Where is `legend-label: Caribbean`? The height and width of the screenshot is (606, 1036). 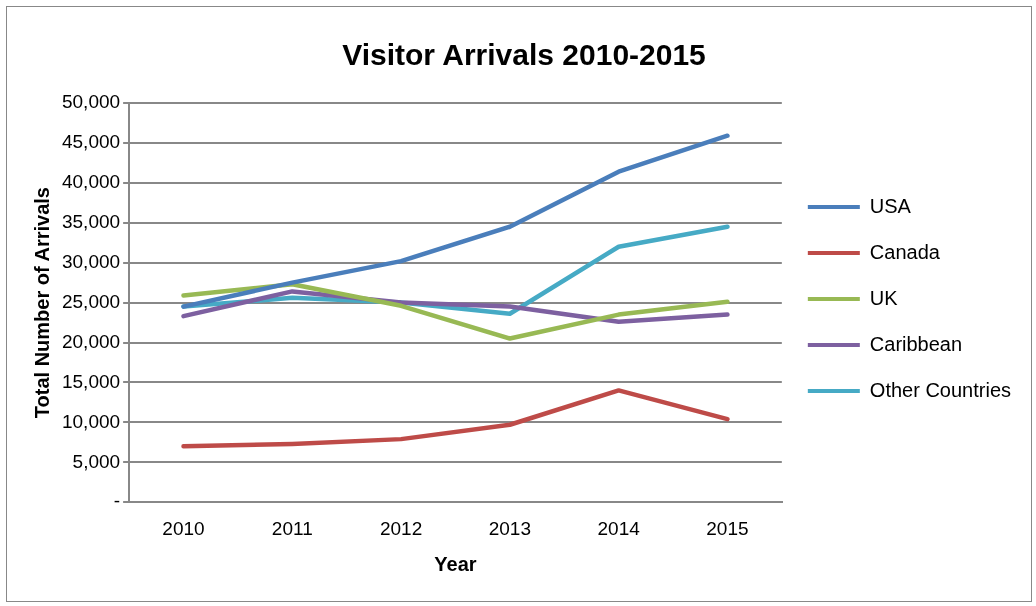
legend-label: Caribbean is located at coordinates (916, 343).